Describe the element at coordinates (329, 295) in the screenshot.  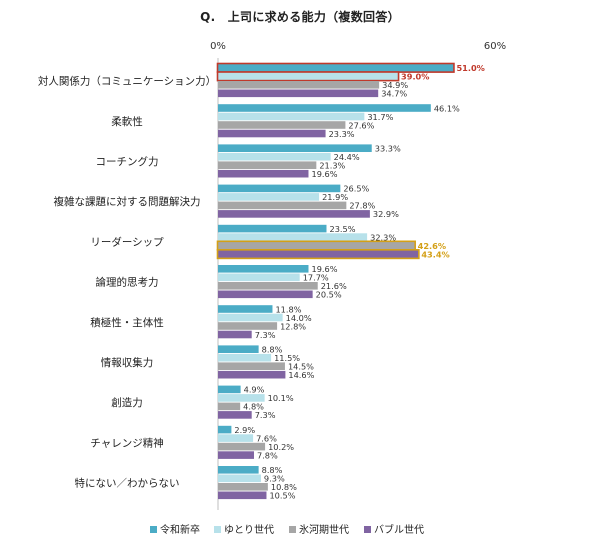
I see `data-label: 20.5%` at that location.